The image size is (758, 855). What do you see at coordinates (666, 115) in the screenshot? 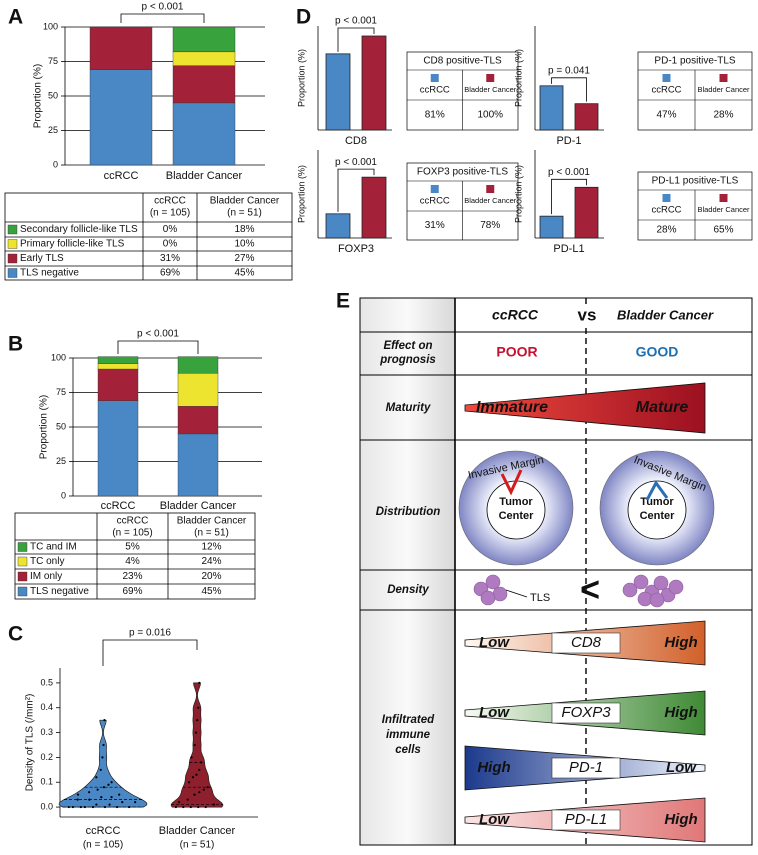
I see `table-cell: 47%` at bounding box center [666, 115].